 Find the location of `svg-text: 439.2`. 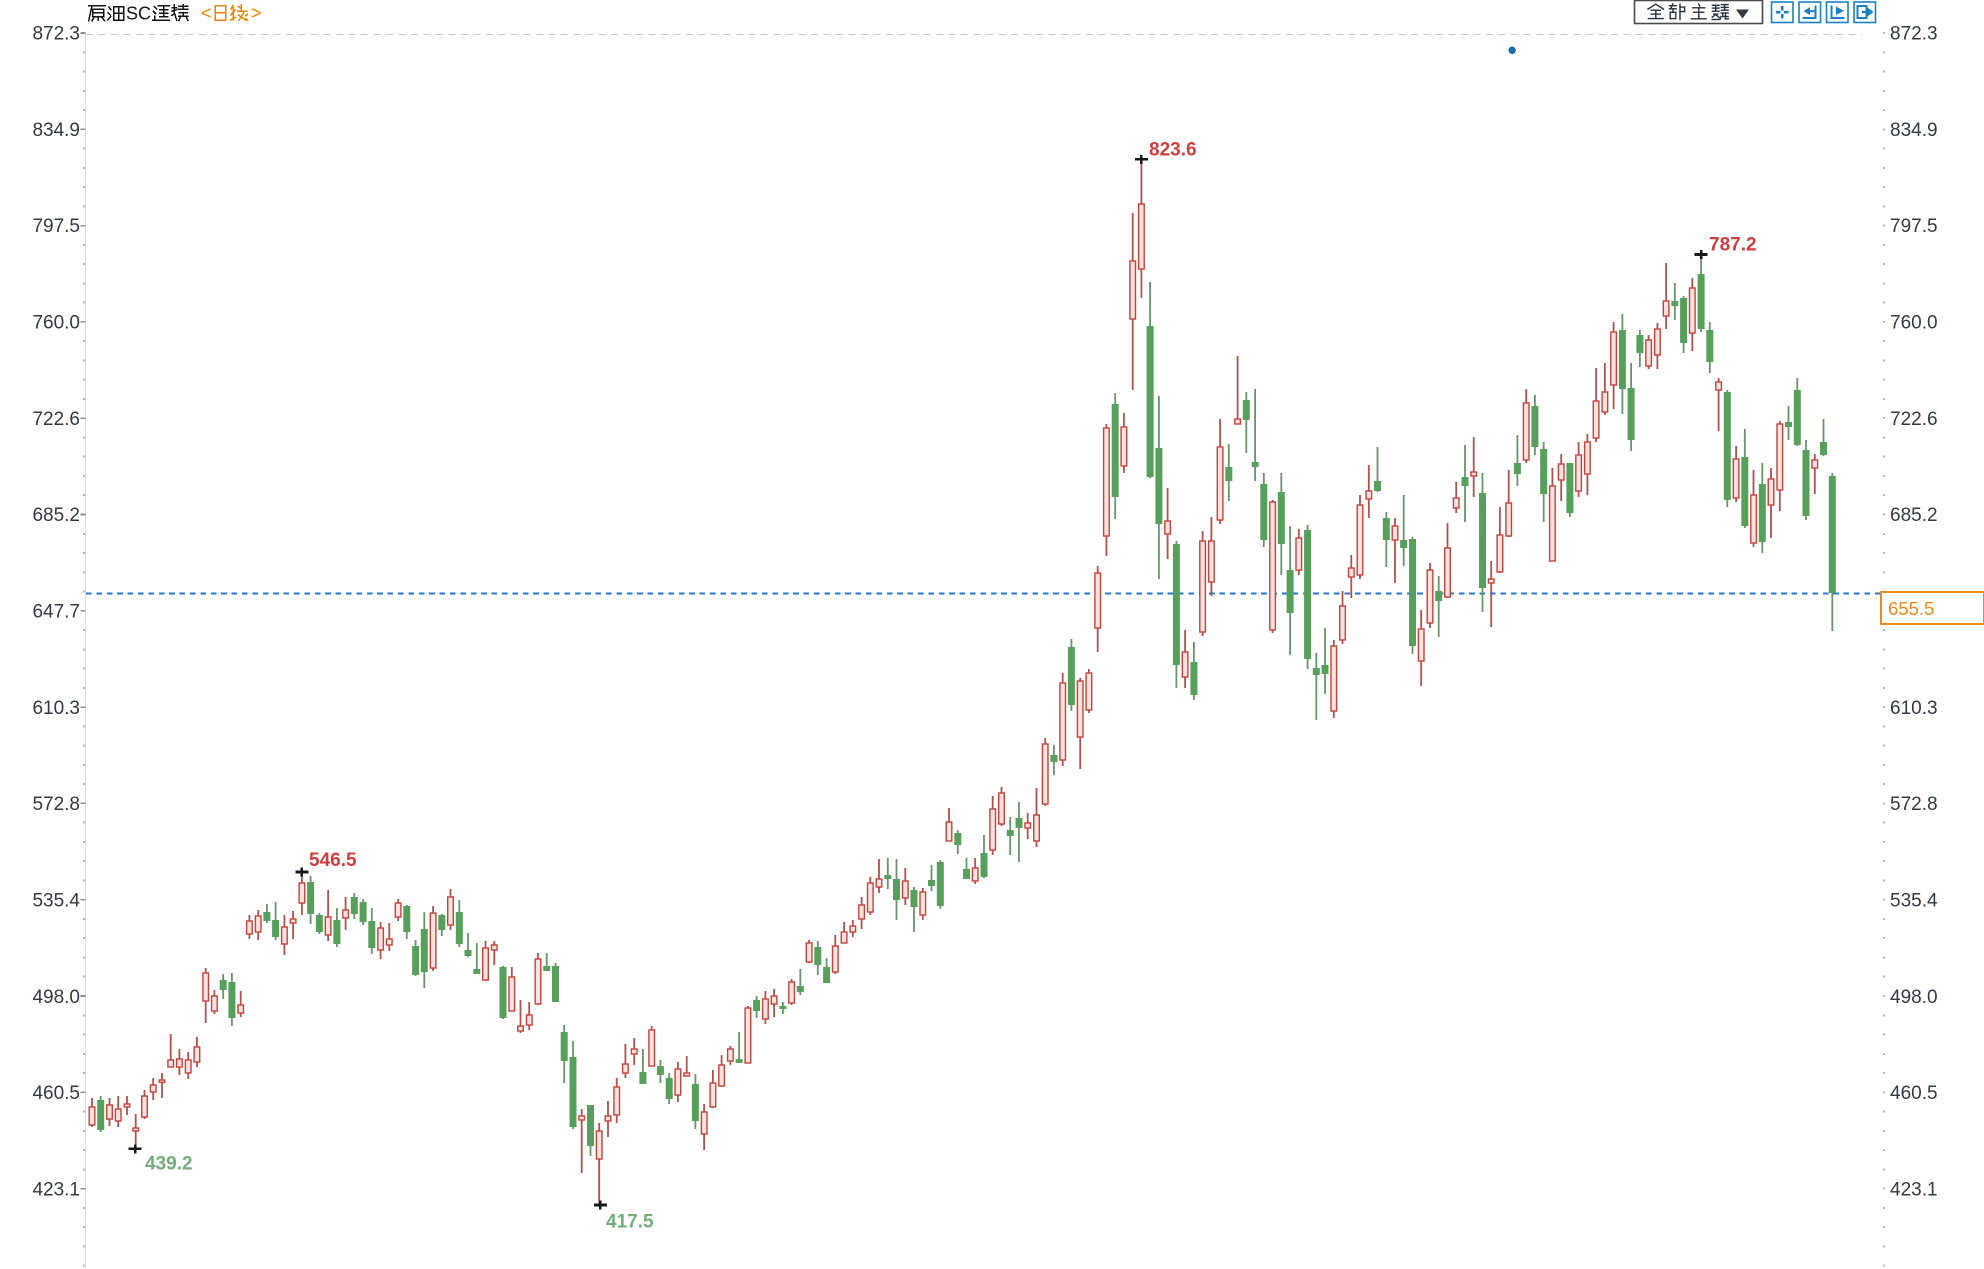

svg-text: 439.2 is located at coordinates (169, 1164).